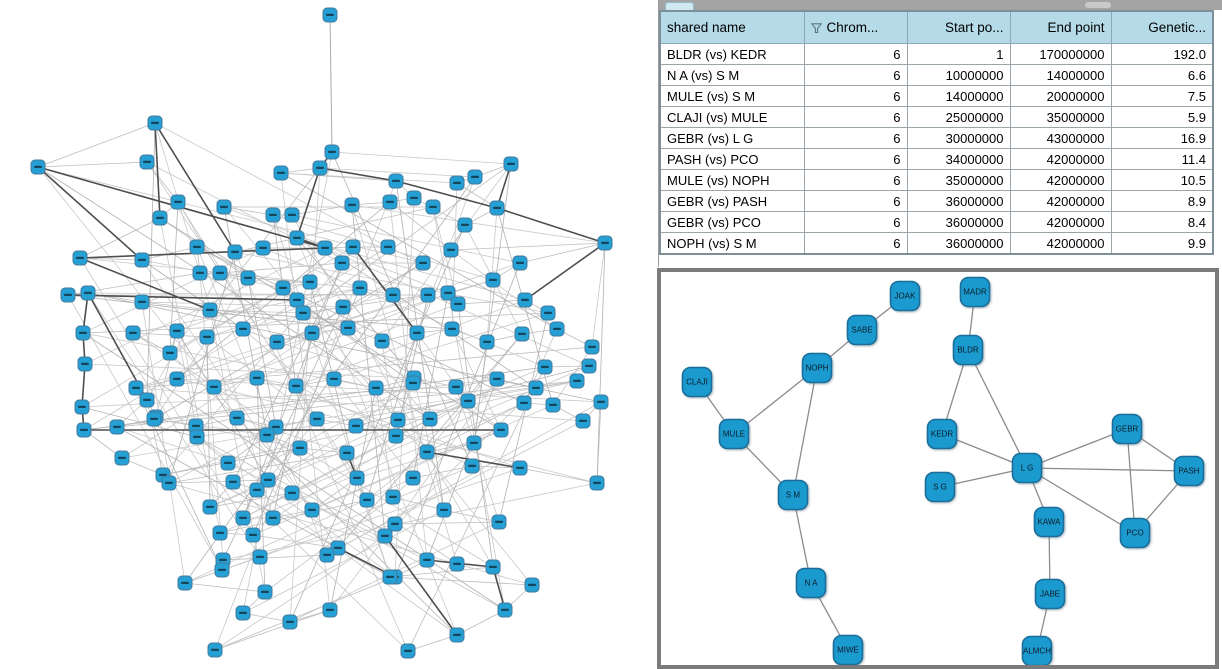 The height and width of the screenshot is (669, 1222). What do you see at coordinates (1162, 243) in the screenshot?
I see `cell-value: 9.9` at bounding box center [1162, 243].